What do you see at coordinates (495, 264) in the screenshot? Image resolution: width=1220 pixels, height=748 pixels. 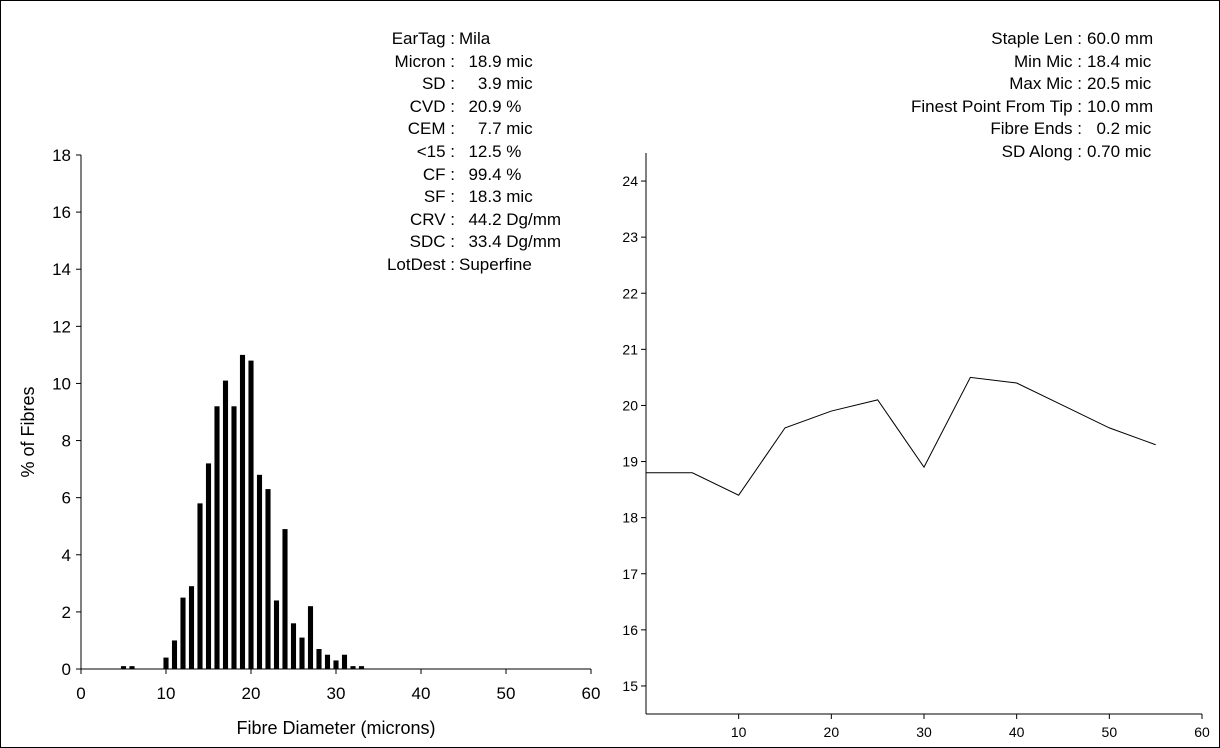 I see `summary-left-value: Superfine` at bounding box center [495, 264].